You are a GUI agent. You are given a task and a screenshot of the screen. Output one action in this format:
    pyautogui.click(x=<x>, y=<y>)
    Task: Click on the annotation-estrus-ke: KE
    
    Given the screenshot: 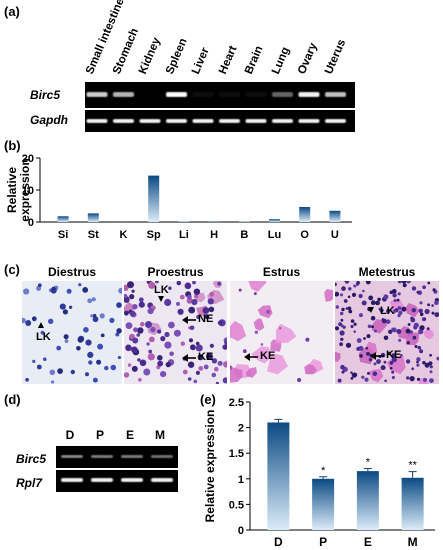 What is the action you would take?
    pyautogui.click(x=268, y=356)
    